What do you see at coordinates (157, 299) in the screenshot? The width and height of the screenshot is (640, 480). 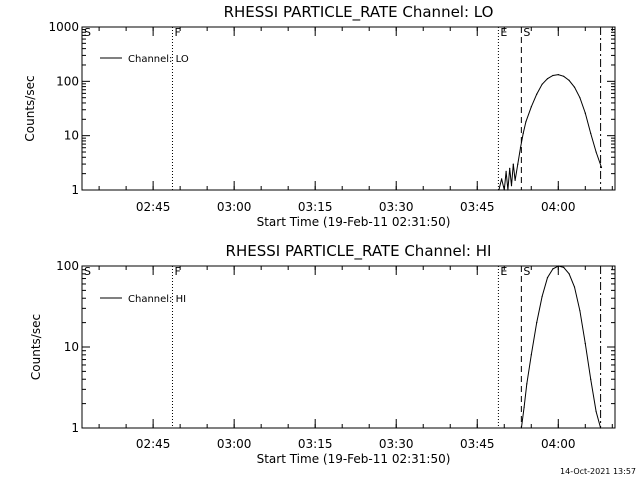 I see `legend-entry: Channel: HI` at bounding box center [157, 299].